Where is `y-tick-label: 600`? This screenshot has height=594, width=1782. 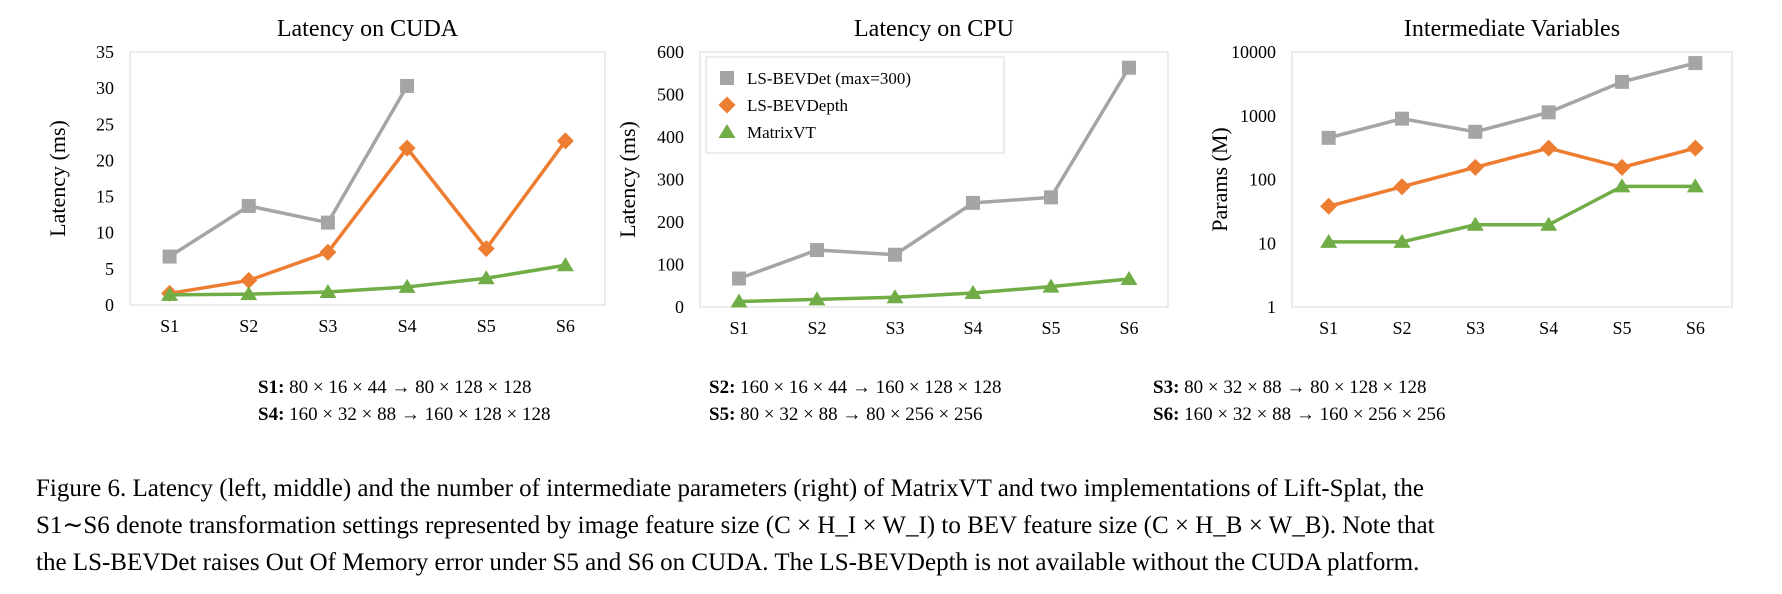
y-tick-label: 600 is located at coordinates (670, 52).